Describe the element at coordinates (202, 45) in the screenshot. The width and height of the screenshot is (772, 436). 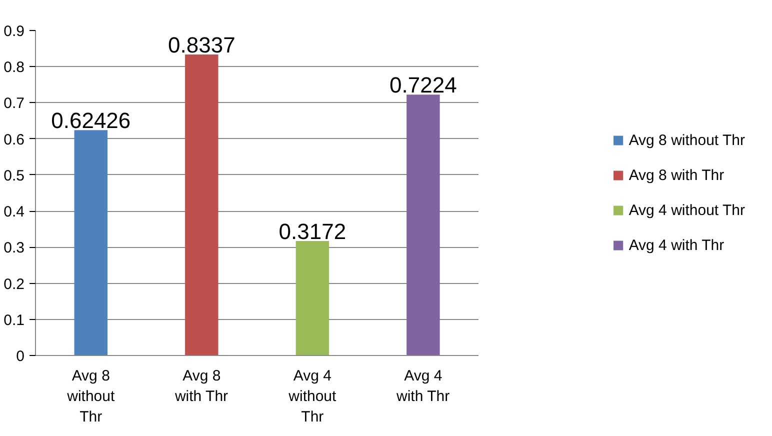
I see `data-label: 0.8337` at that location.